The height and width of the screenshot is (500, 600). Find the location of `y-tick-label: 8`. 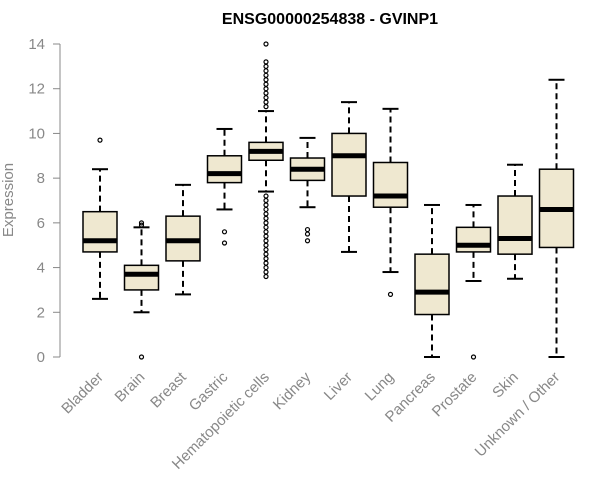

y-tick-label: 8 is located at coordinates (41, 178).